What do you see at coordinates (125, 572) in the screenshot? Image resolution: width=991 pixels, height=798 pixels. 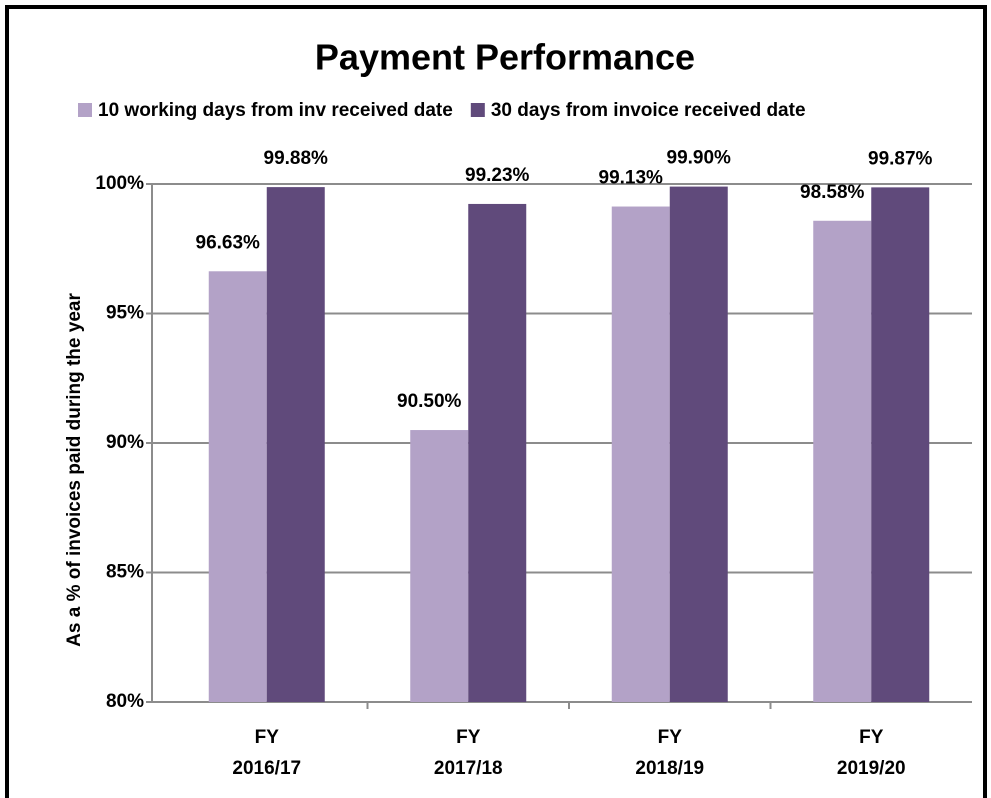 I see `y-tick-label: 85%` at bounding box center [125, 572].